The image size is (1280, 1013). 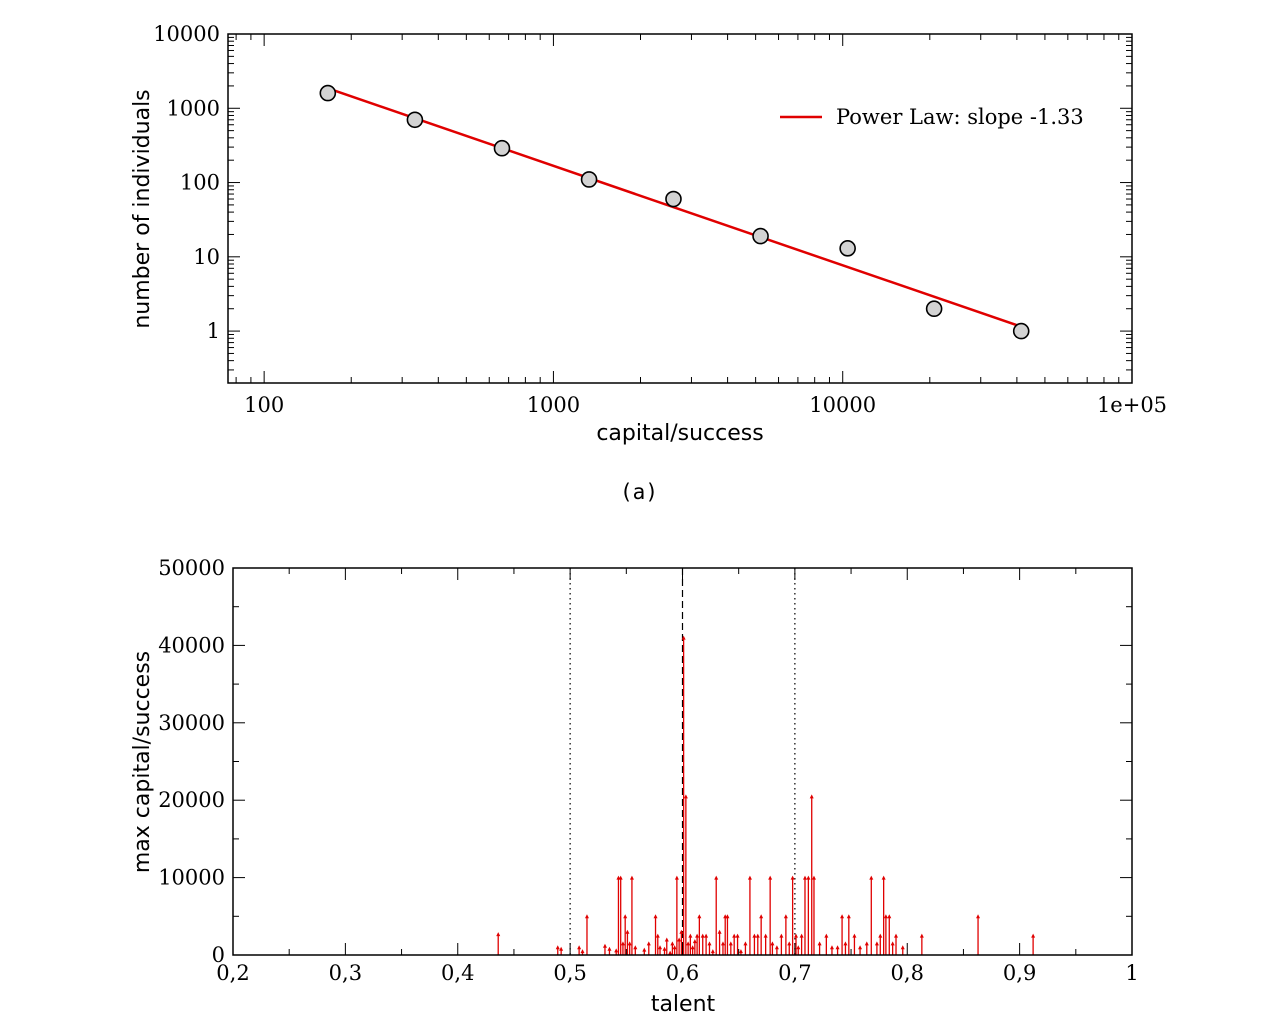 I want to click on chart-b-x-tick-label: 0,8, so click(x=907, y=973).